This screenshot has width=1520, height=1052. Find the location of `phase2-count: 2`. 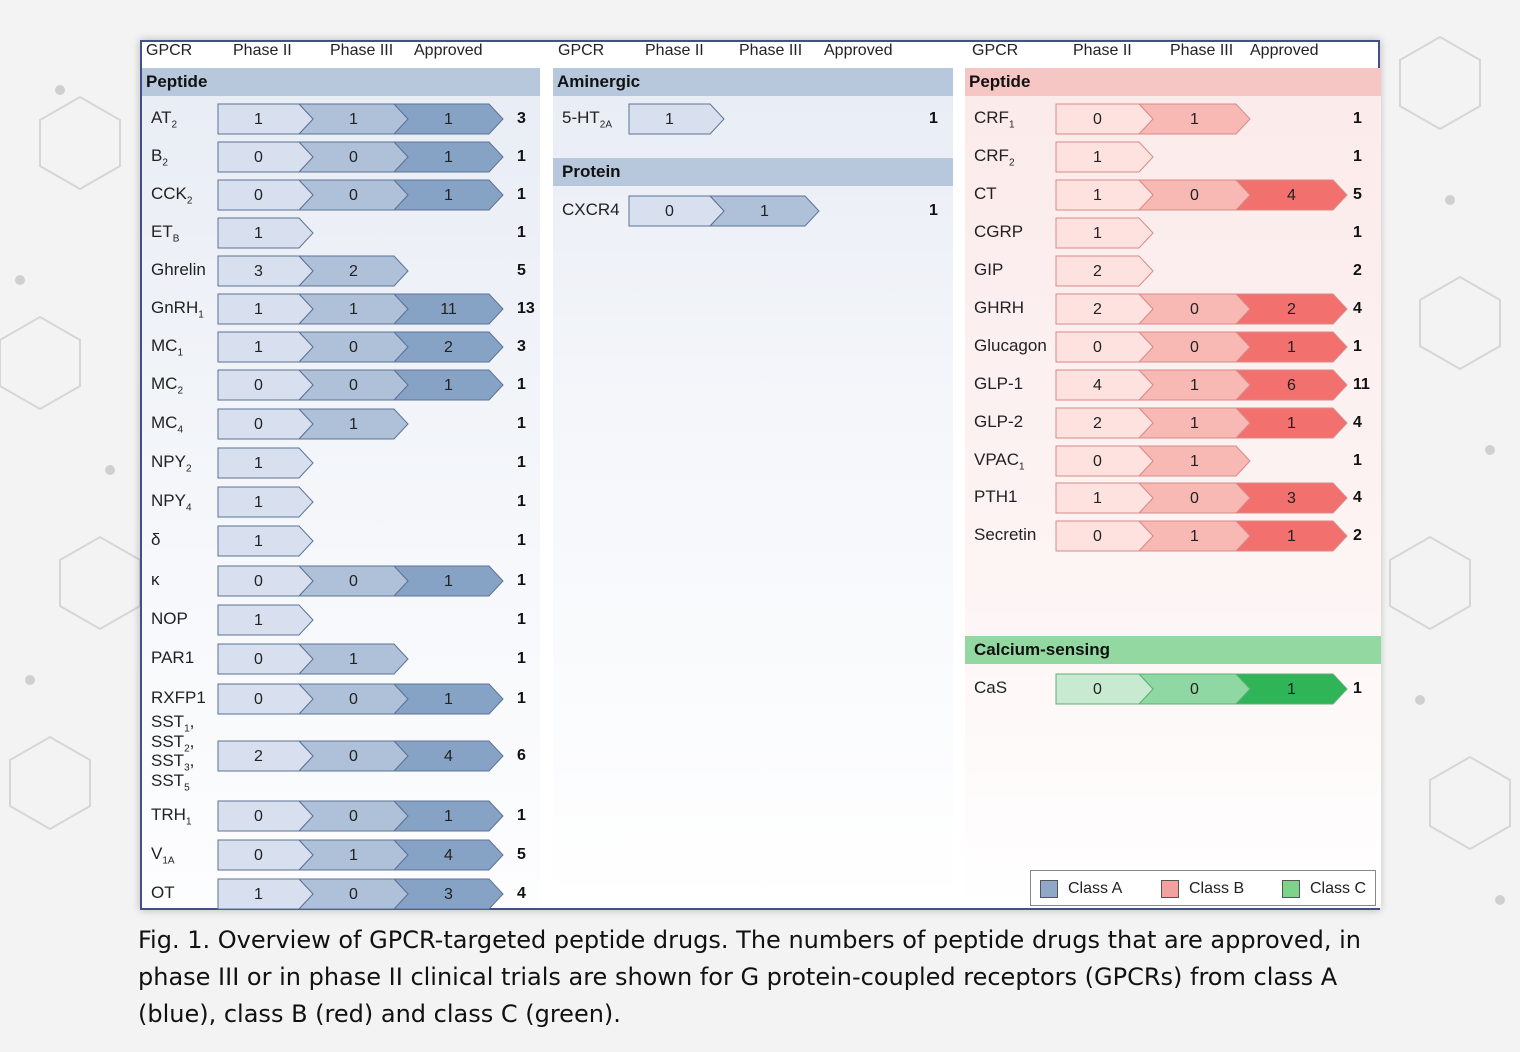

phase2-count: 2 is located at coordinates (1097, 271).